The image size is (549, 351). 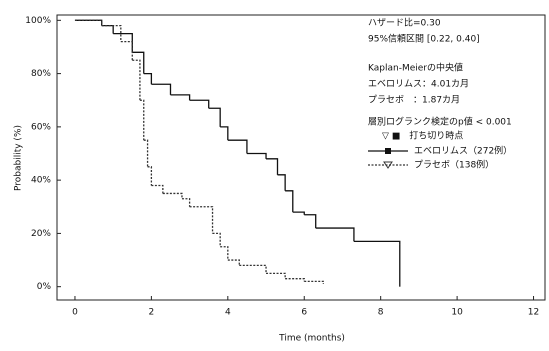 I want to click on x-tick-label: 10, so click(x=457, y=313).